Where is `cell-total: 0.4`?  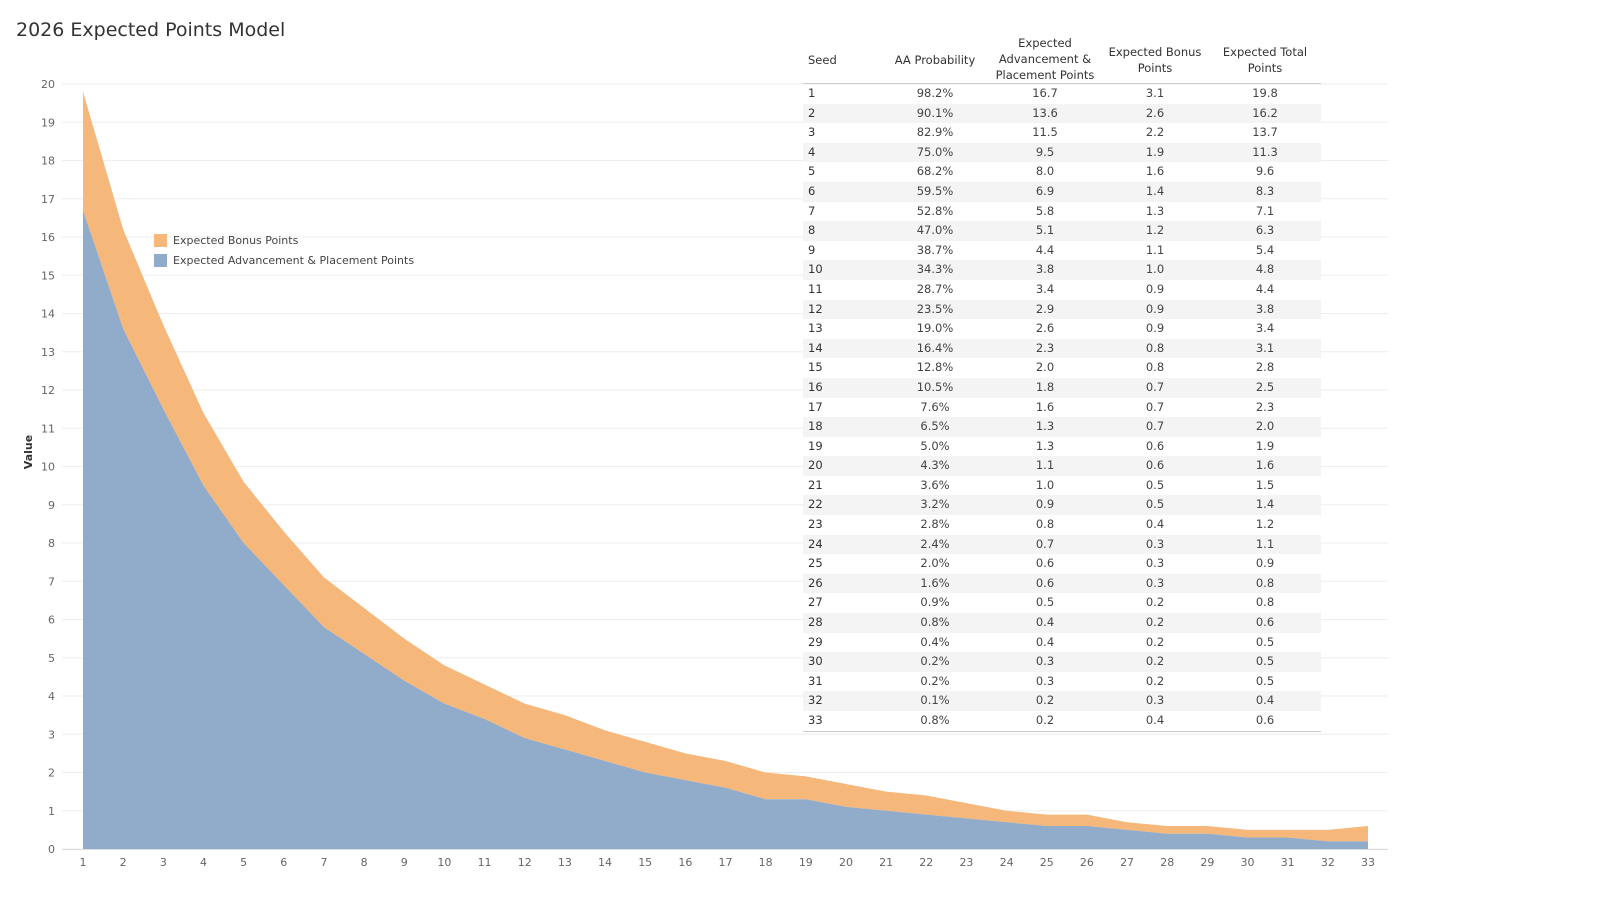 cell-total: 0.4 is located at coordinates (1265, 700).